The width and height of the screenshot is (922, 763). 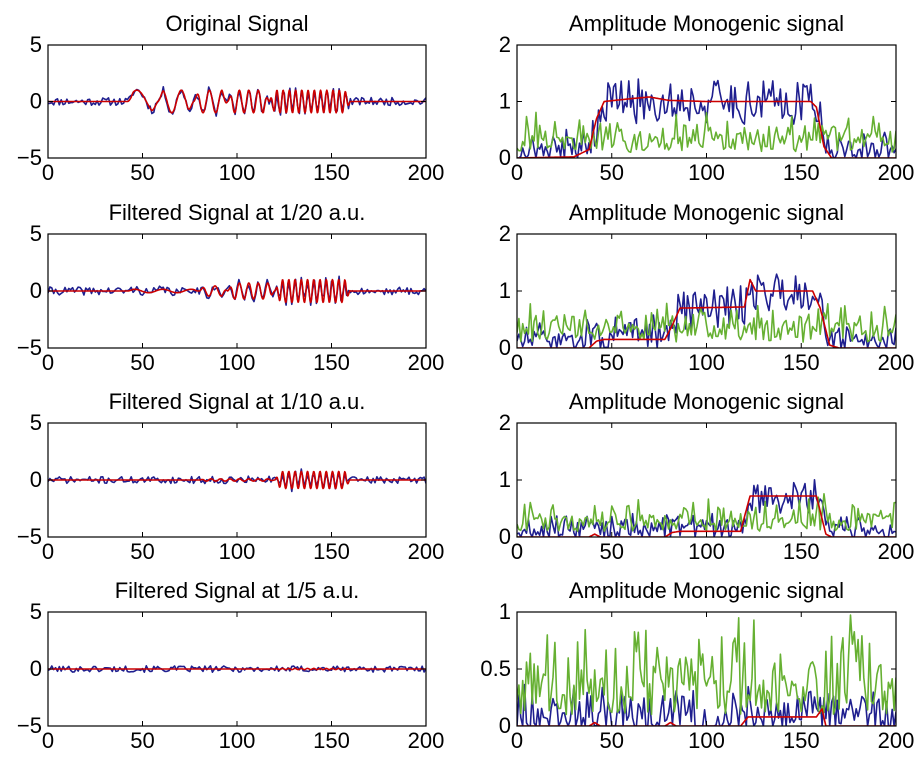 What do you see at coordinates (237, 590) in the screenshot?
I see `subplot-title: Filtered Signal at 1/5 a.u.` at bounding box center [237, 590].